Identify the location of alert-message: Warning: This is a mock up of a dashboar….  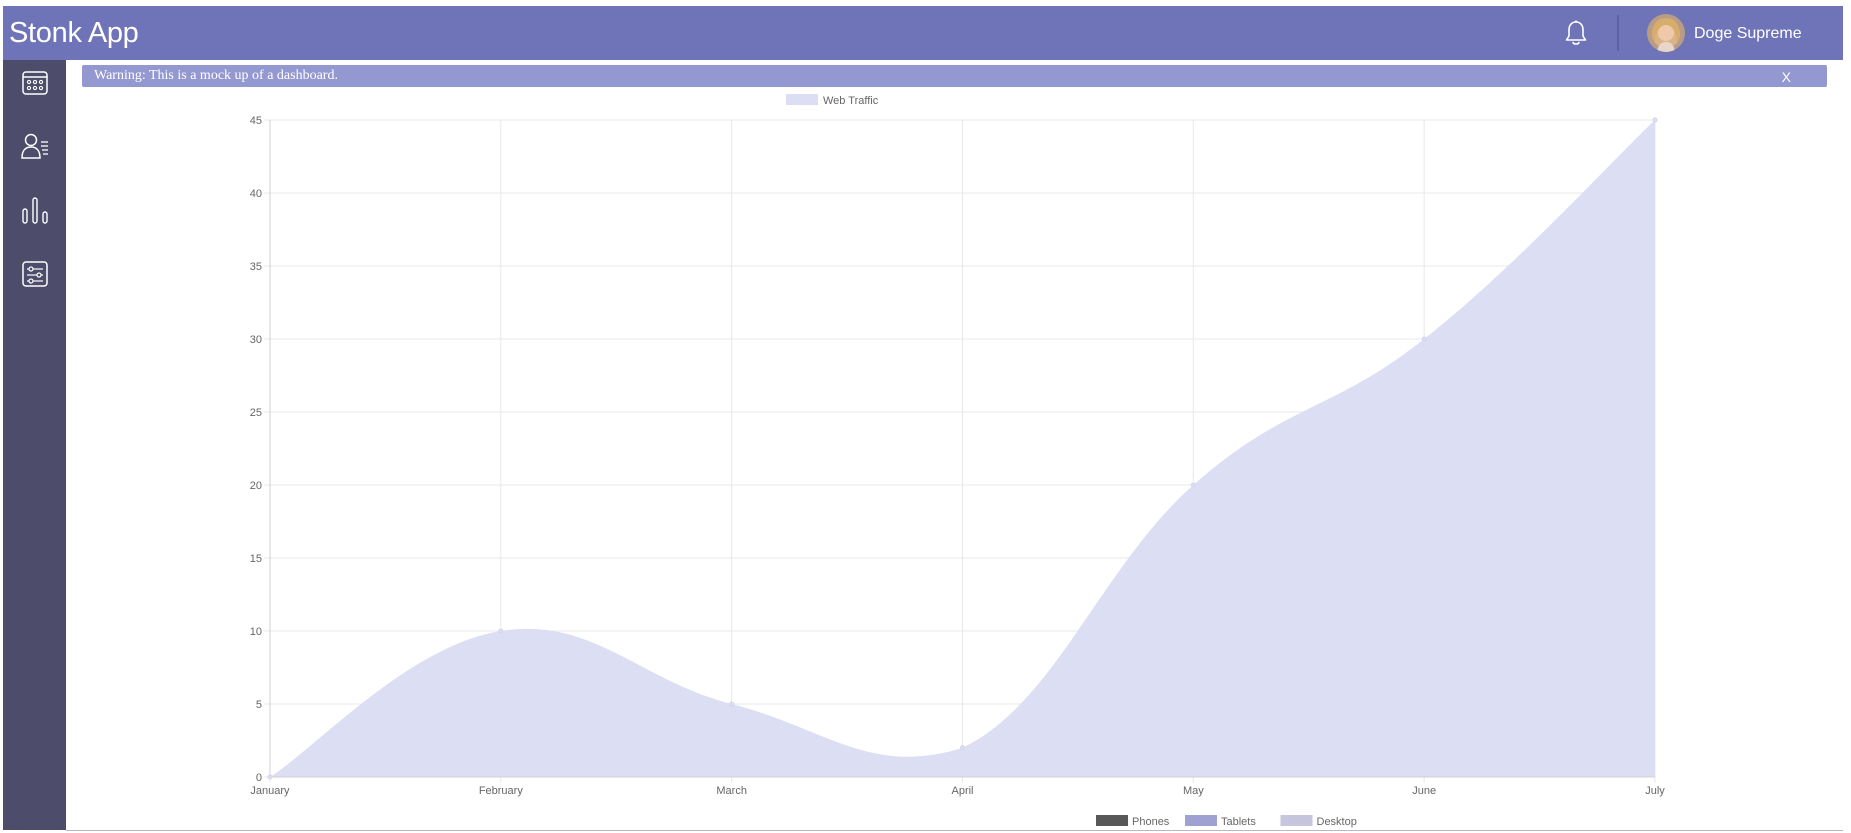
(216, 75).